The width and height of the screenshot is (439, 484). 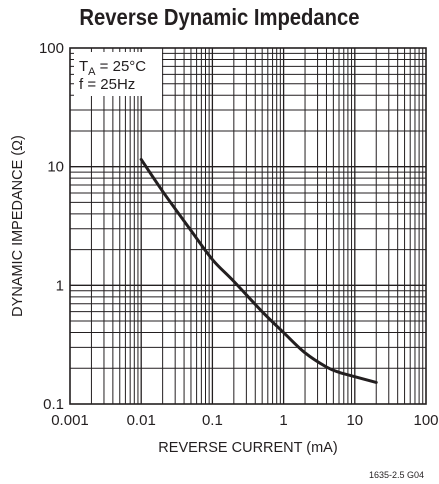 What do you see at coordinates (219, 17) in the screenshot?
I see `chart-title: Reverse Dynamic Impedance` at bounding box center [219, 17].